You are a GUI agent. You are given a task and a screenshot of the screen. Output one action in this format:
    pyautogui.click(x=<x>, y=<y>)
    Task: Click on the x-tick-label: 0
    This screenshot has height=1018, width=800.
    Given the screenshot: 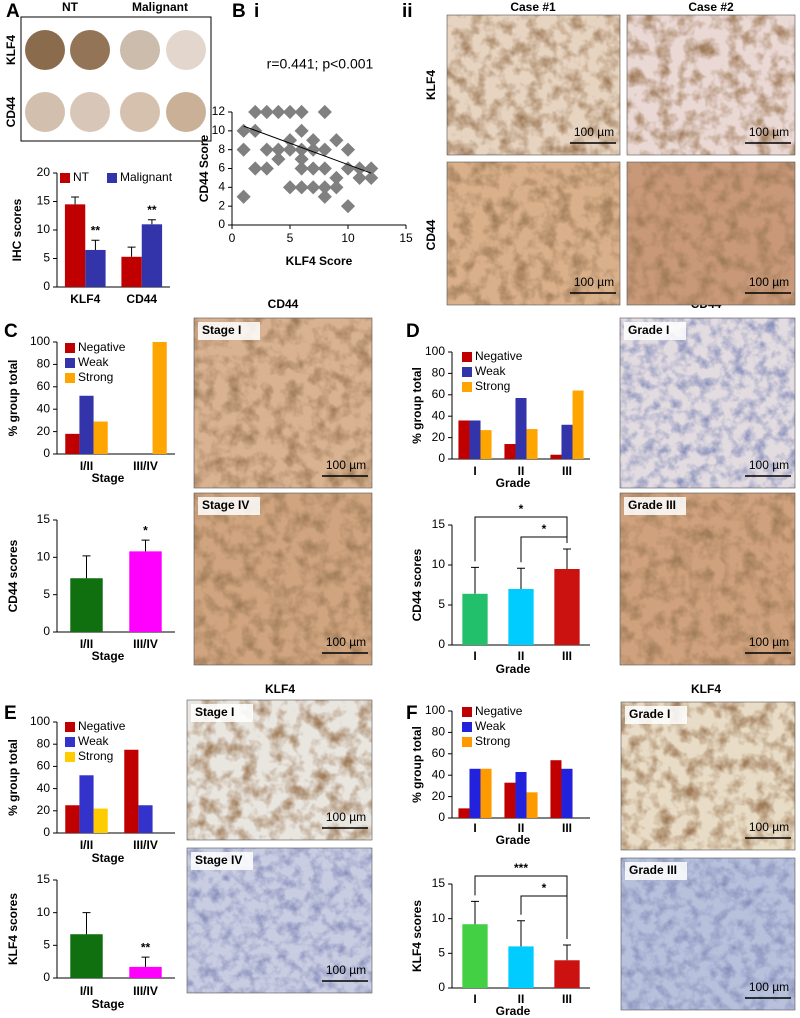 What is the action you would take?
    pyautogui.click(x=232, y=238)
    